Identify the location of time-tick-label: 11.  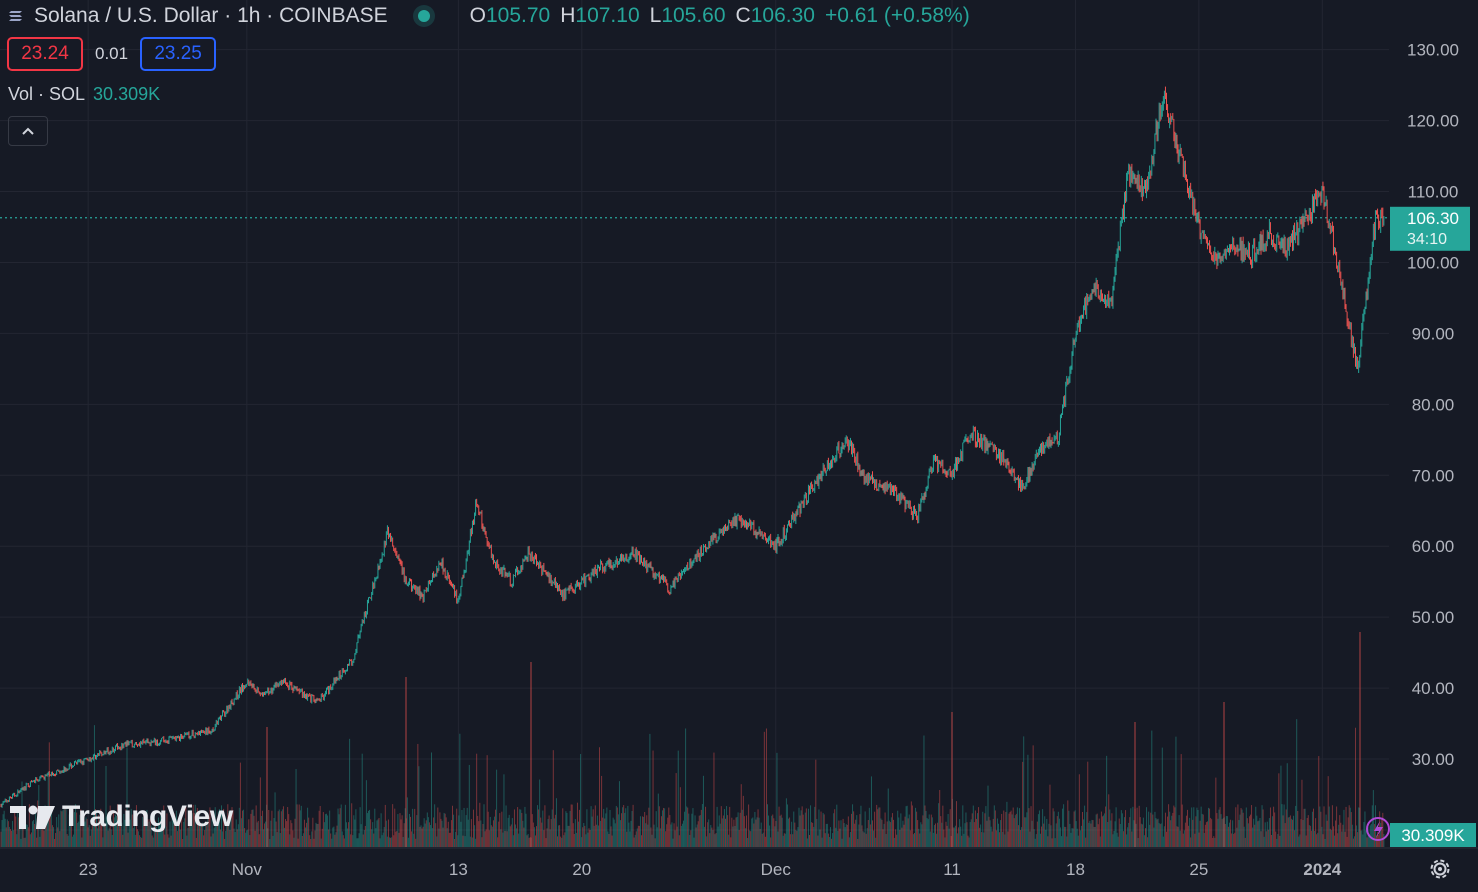
(952, 869).